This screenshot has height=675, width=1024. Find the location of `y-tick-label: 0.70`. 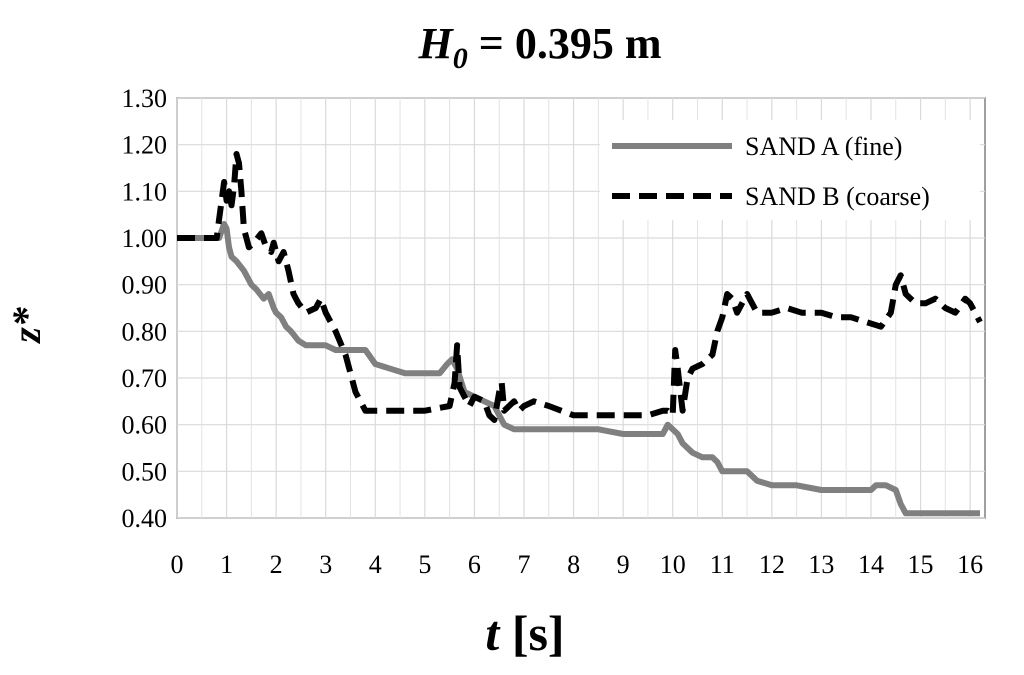

y-tick-label: 0.70 is located at coordinates (145, 378).